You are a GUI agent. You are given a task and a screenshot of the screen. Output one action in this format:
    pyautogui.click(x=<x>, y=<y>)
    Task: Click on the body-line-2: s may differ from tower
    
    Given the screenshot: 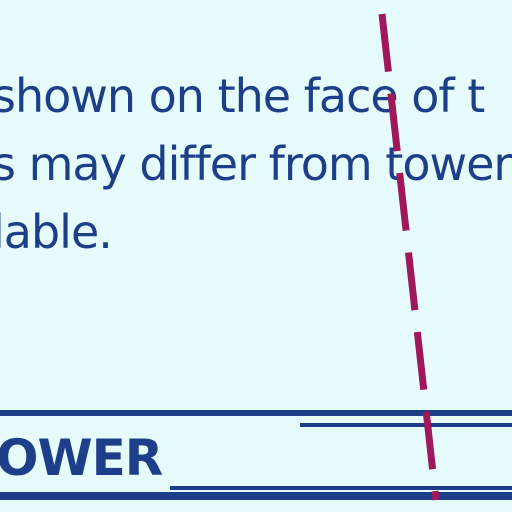 What is the action you would take?
    pyautogui.click(x=256, y=164)
    